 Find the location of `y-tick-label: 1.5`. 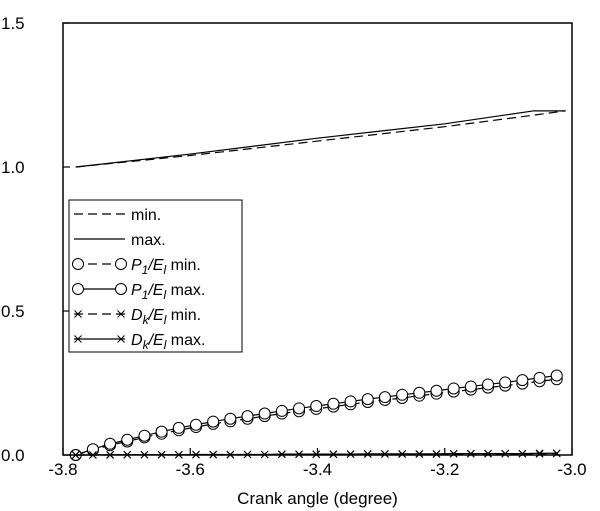

y-tick-label: 1.5 is located at coordinates (13, 23).